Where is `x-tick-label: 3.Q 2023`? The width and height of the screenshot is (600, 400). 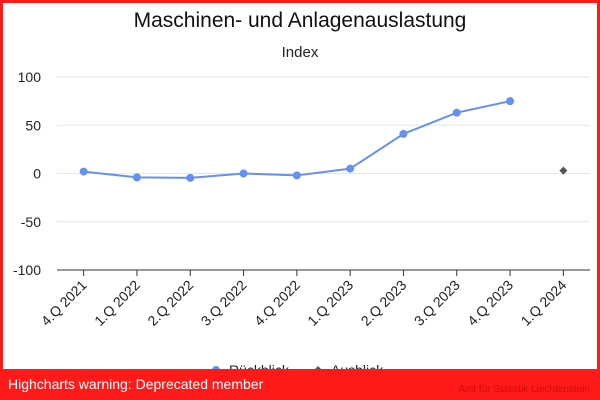
x-tick-label: 3.Q 2023 is located at coordinates (437, 303).